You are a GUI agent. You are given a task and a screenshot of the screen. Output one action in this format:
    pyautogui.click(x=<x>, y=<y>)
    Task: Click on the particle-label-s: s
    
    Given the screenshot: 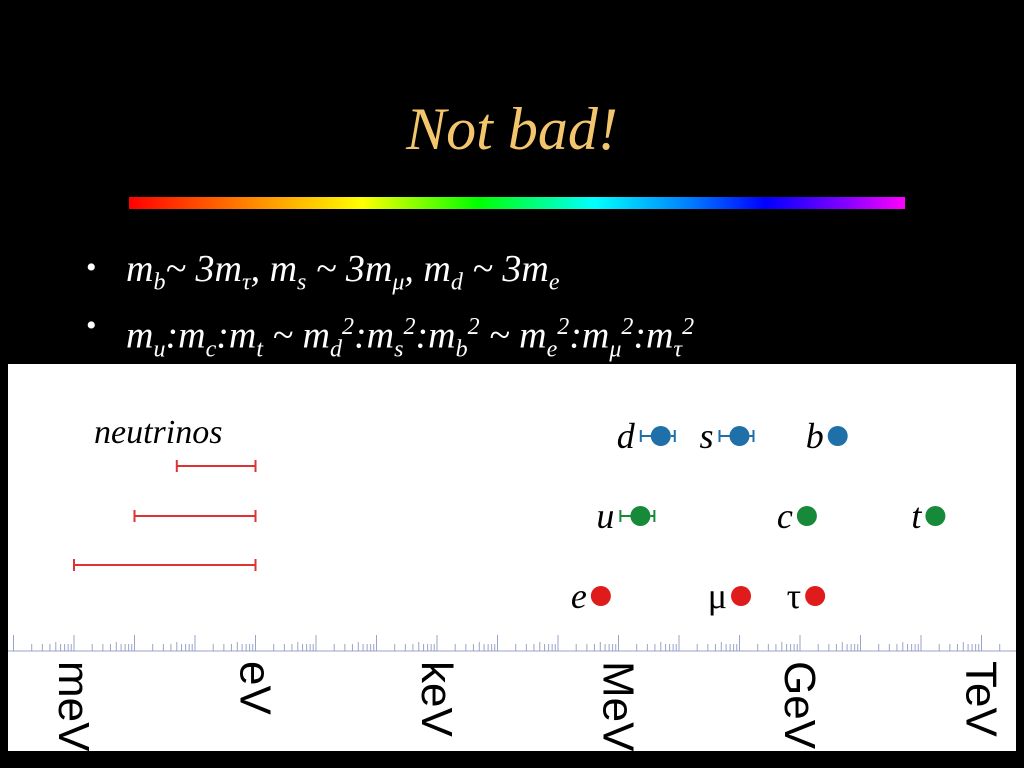 What is the action you would take?
    pyautogui.click(x=706, y=436)
    